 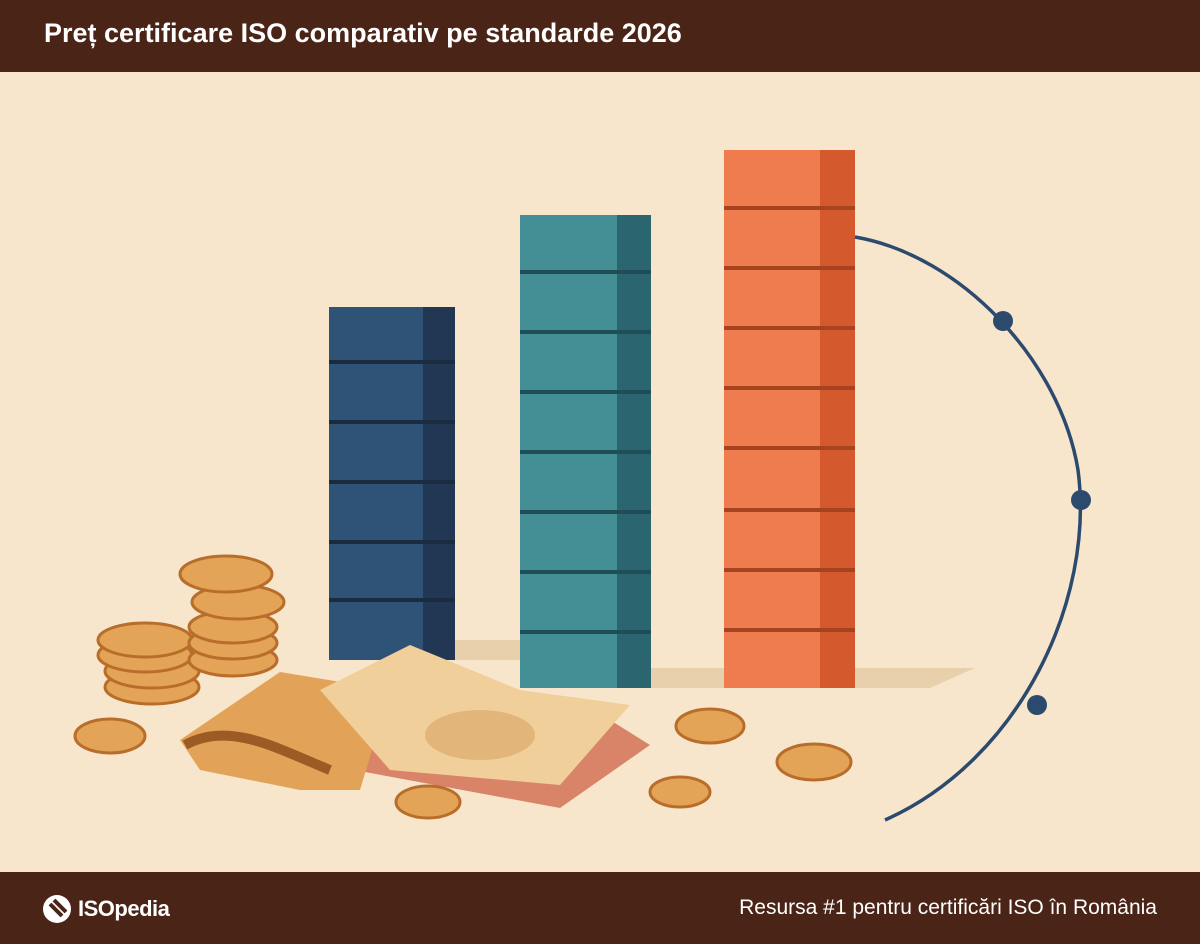 I want to click on arc, so click(x=972, y=528).